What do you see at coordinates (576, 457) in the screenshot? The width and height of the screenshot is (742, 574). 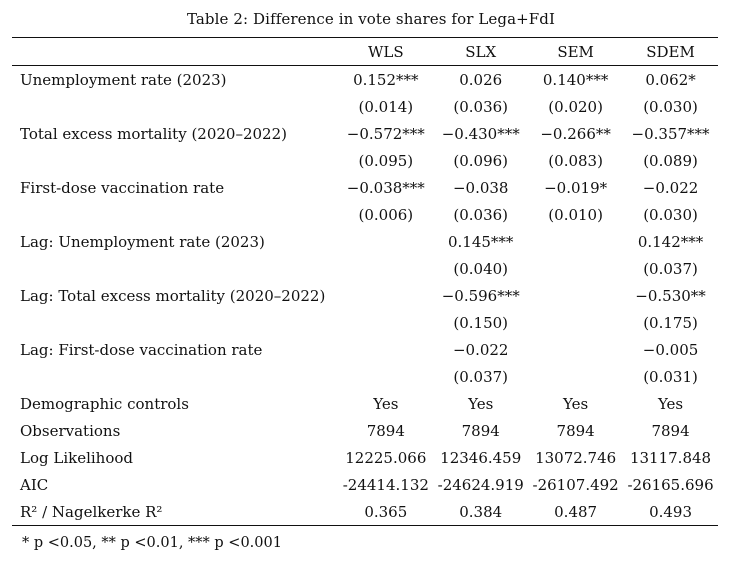 I see `cell-value: 13072.746` at bounding box center [576, 457].